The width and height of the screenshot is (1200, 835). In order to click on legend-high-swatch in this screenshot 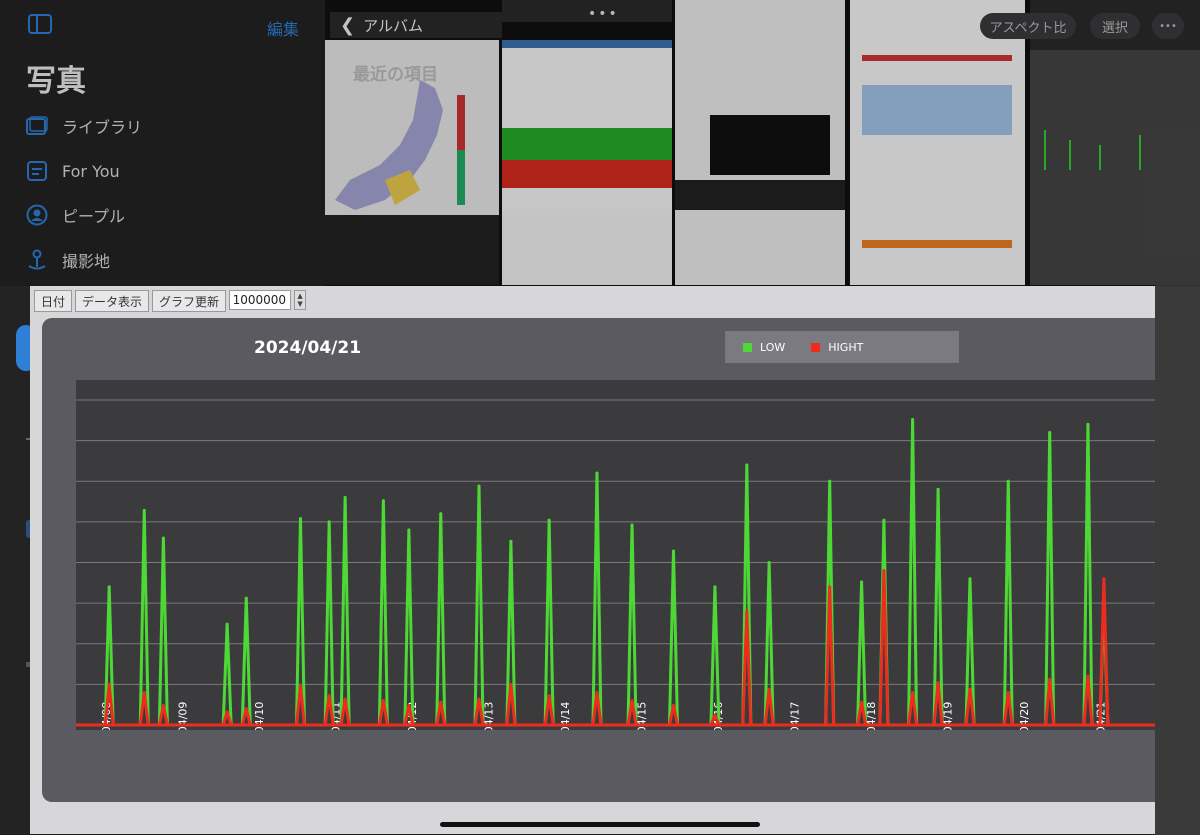, I will do `click(816, 347)`.